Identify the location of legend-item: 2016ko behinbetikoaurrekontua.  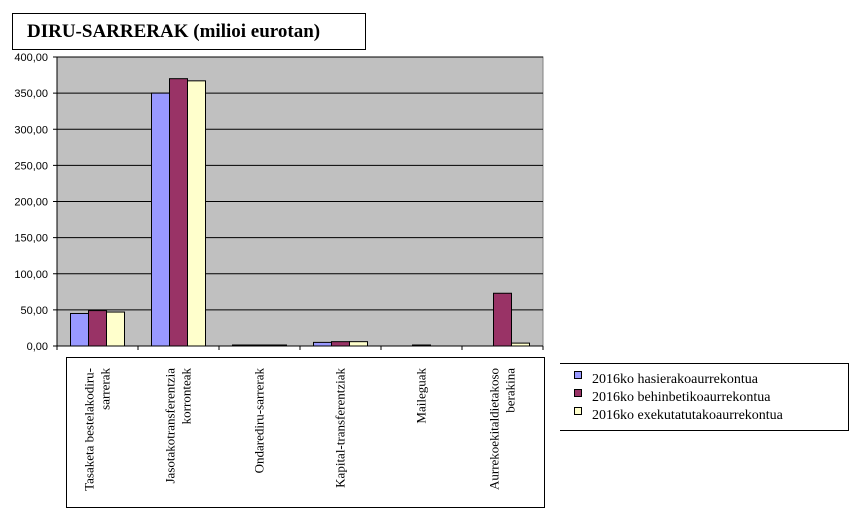
(672, 398).